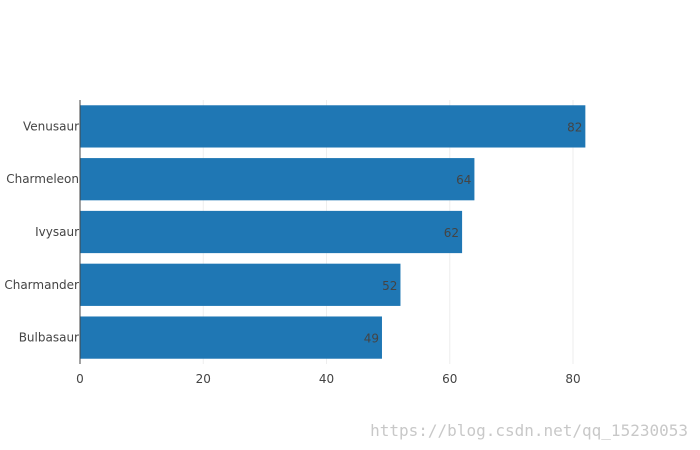  What do you see at coordinates (49, 338) in the screenshot?
I see `y-tick-label-bulbasaur: Bulbasaur` at bounding box center [49, 338].